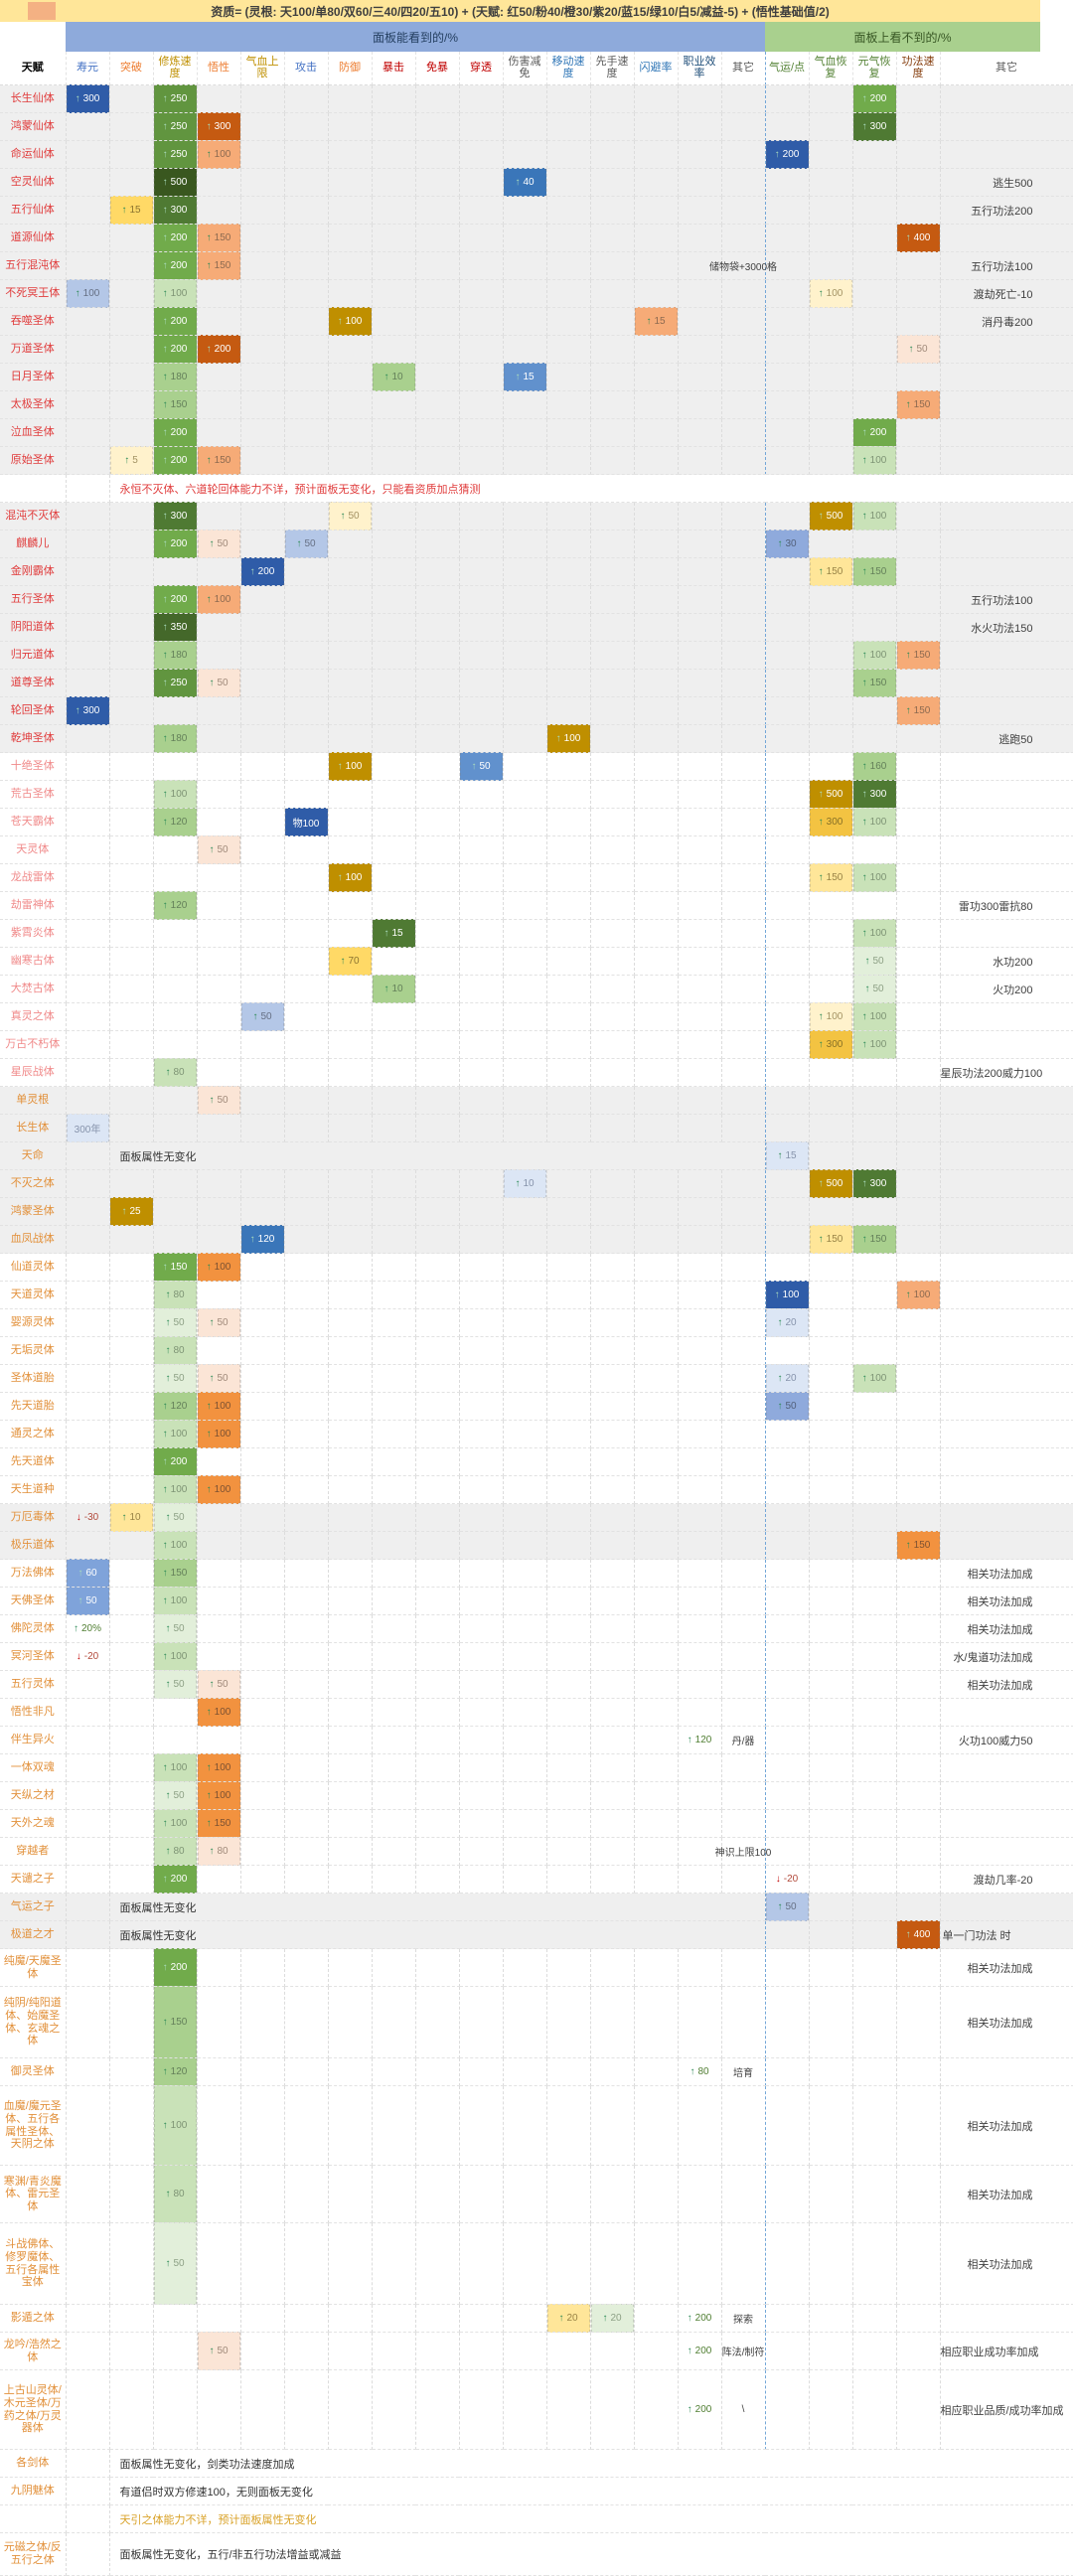 The width and height of the screenshot is (1073, 2576). Describe the element at coordinates (33, 1100) in the screenshot. I see `talent-name-cell: 单灵根` at that location.